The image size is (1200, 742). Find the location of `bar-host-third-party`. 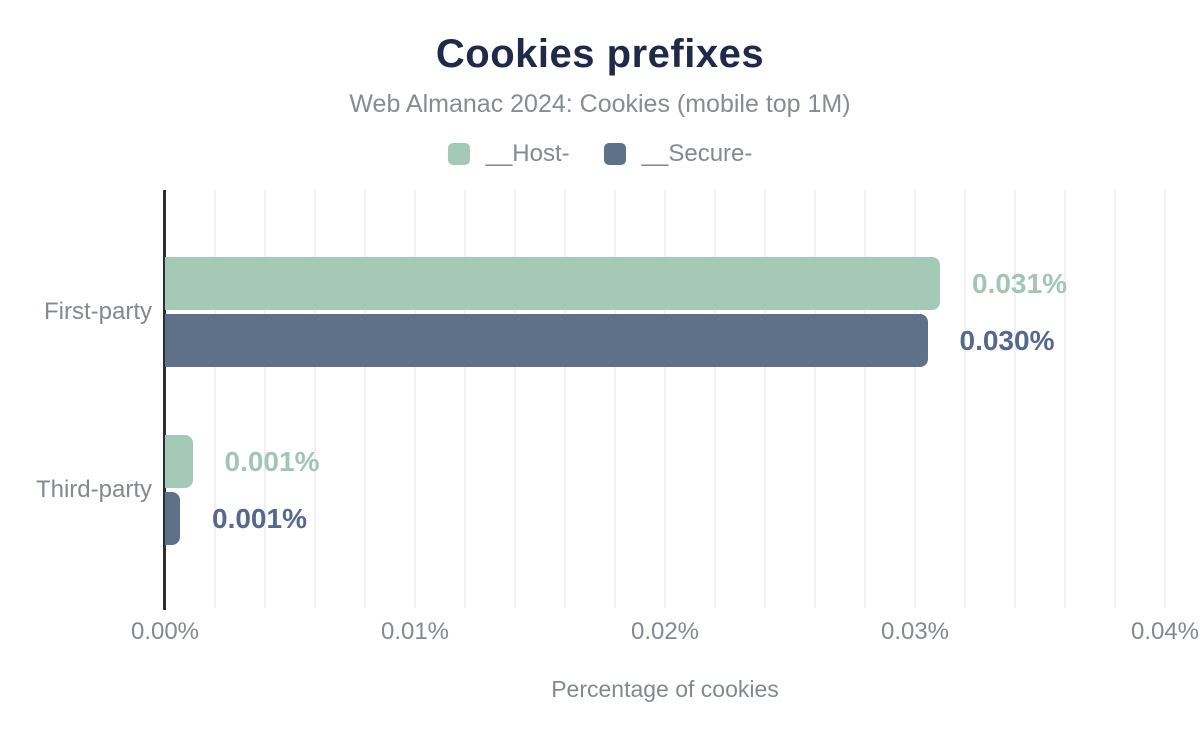

bar-host-third-party is located at coordinates (179, 461).